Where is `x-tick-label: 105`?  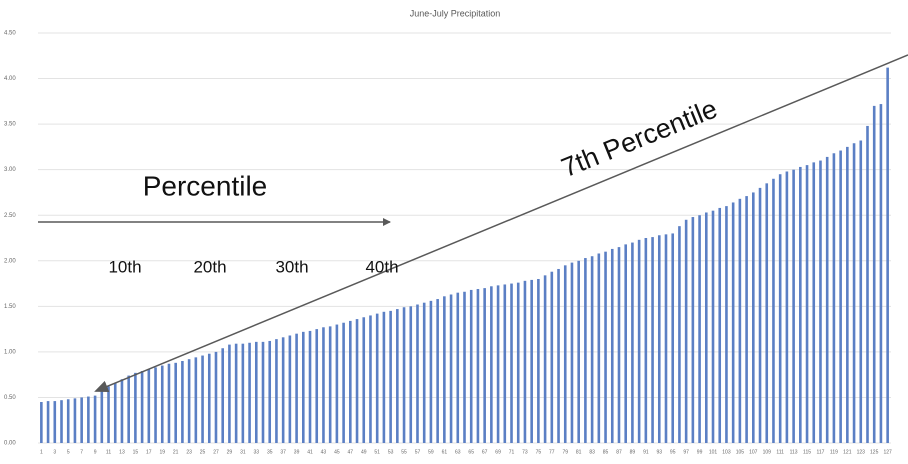 x-tick-label: 105 is located at coordinates (740, 452).